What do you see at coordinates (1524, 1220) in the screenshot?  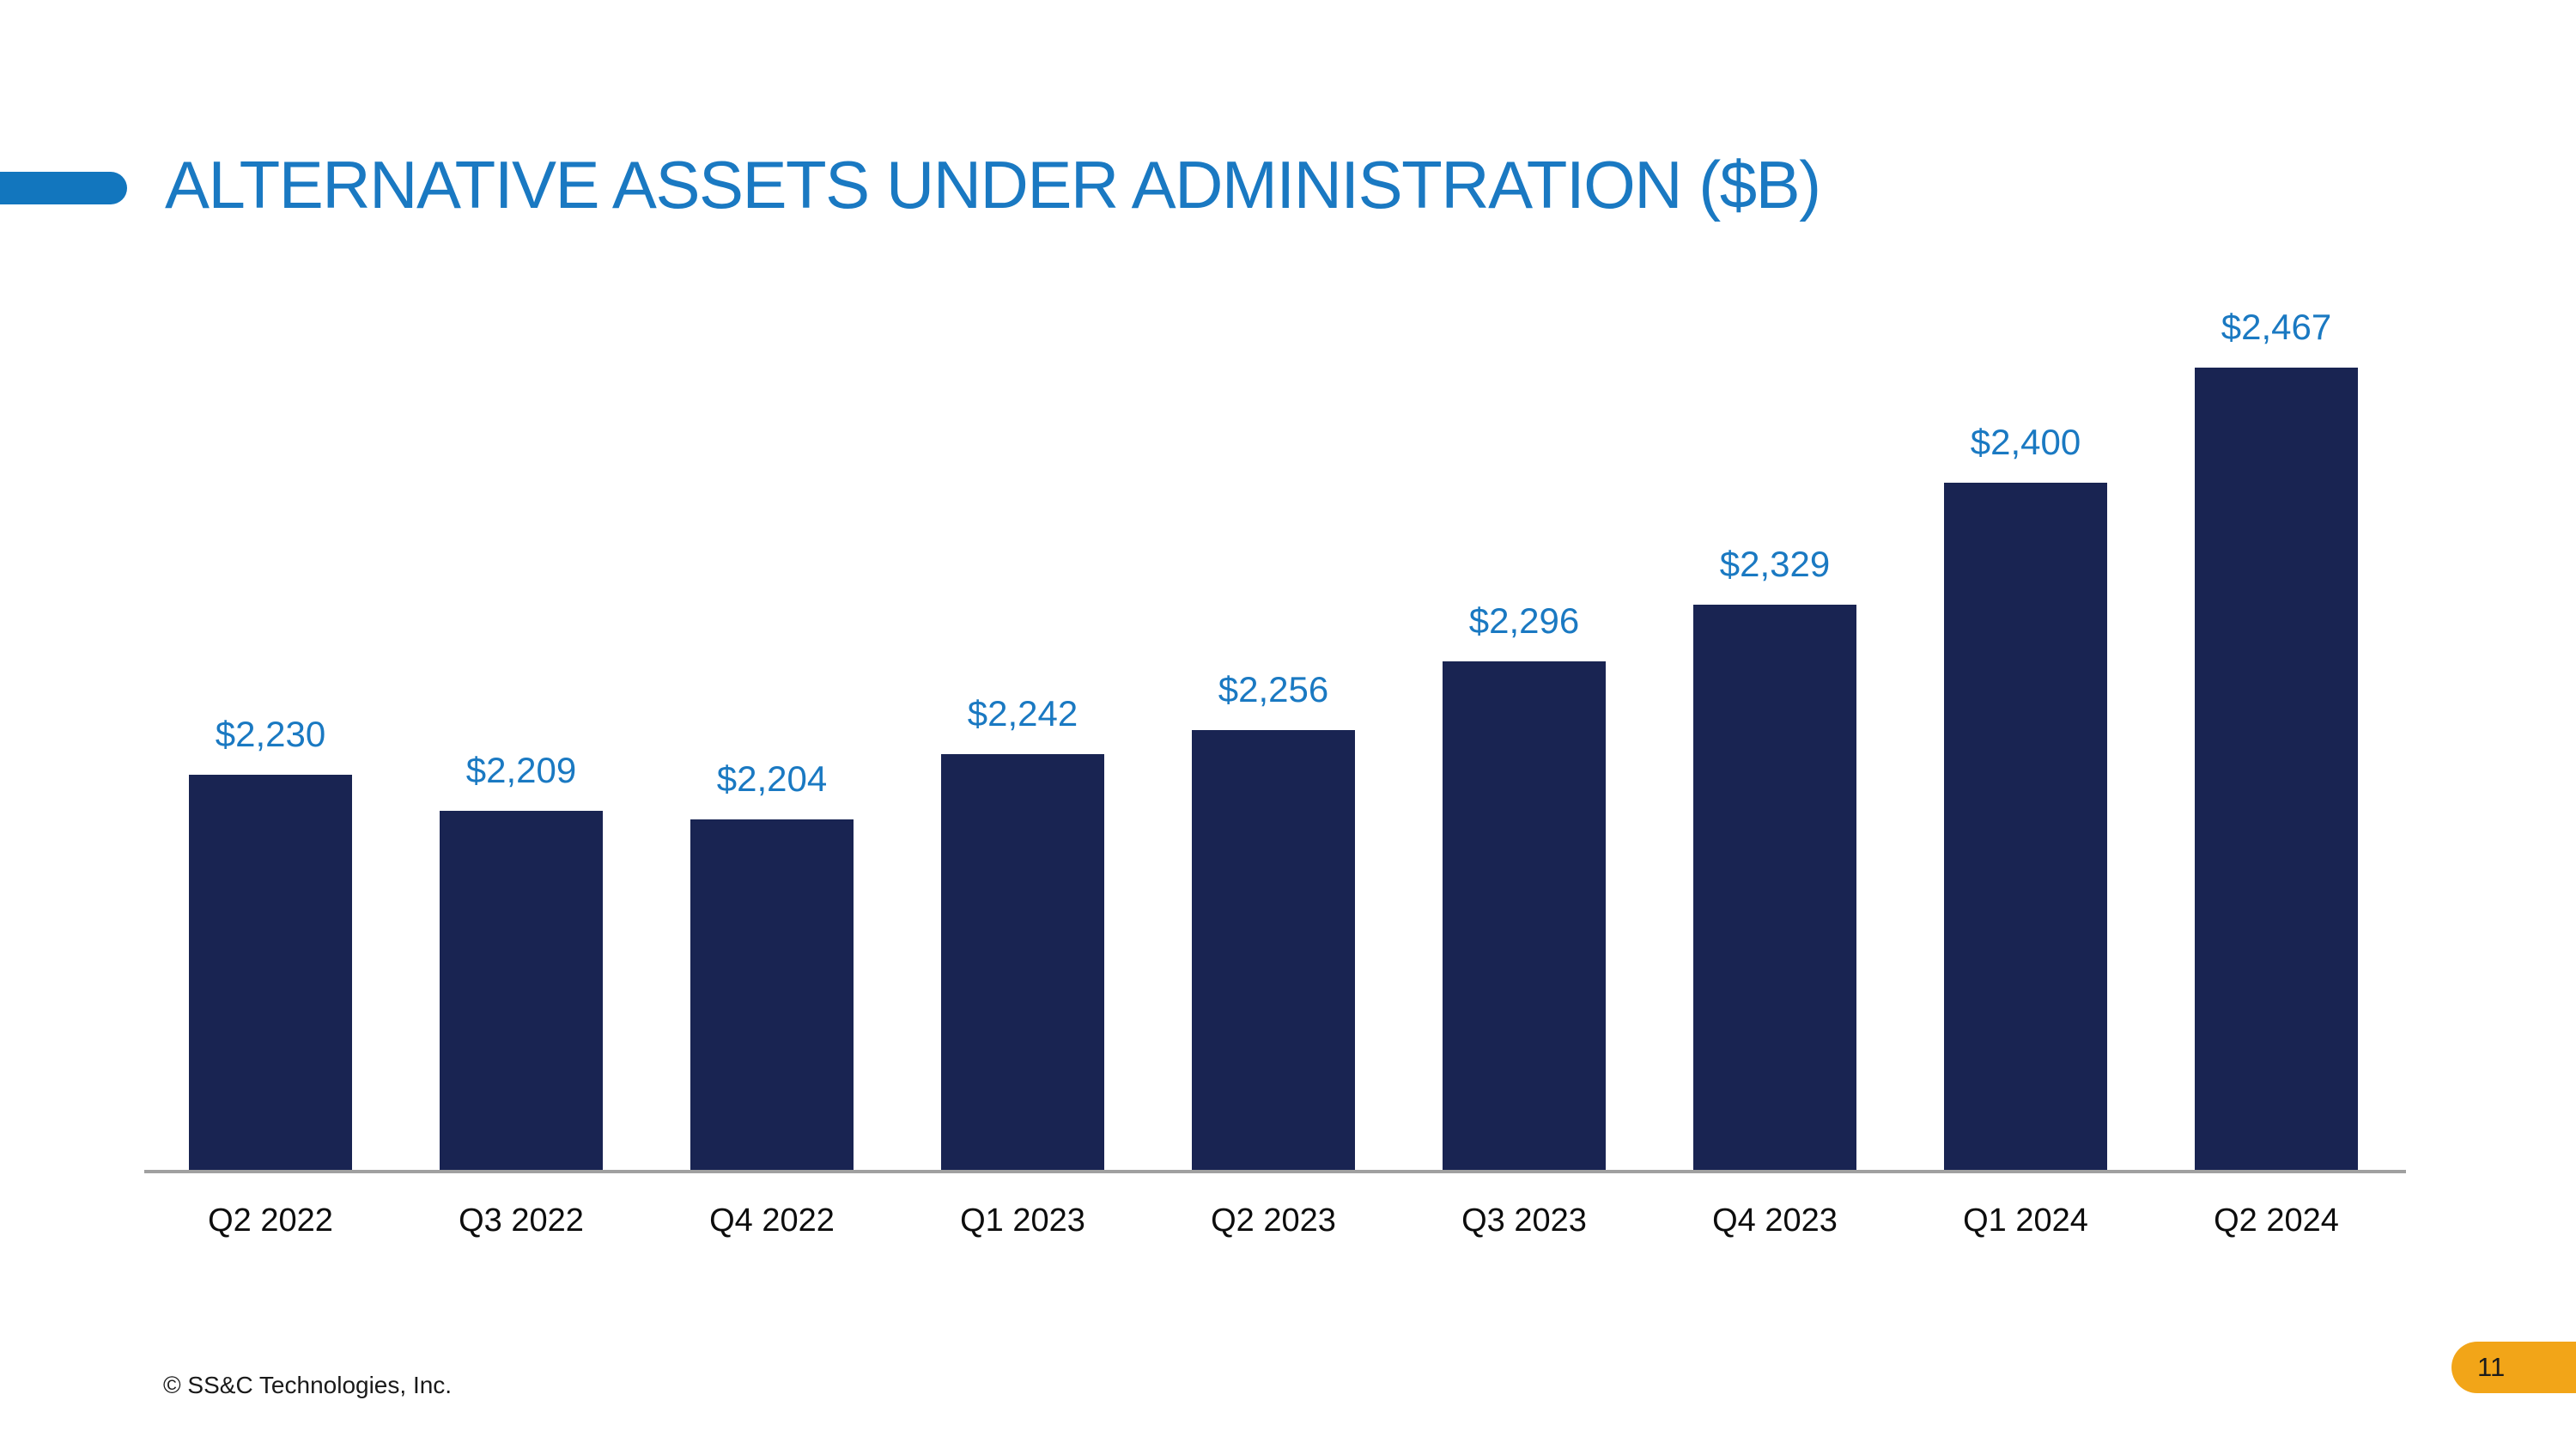 I see `x-axis-label: Q3 2023` at bounding box center [1524, 1220].